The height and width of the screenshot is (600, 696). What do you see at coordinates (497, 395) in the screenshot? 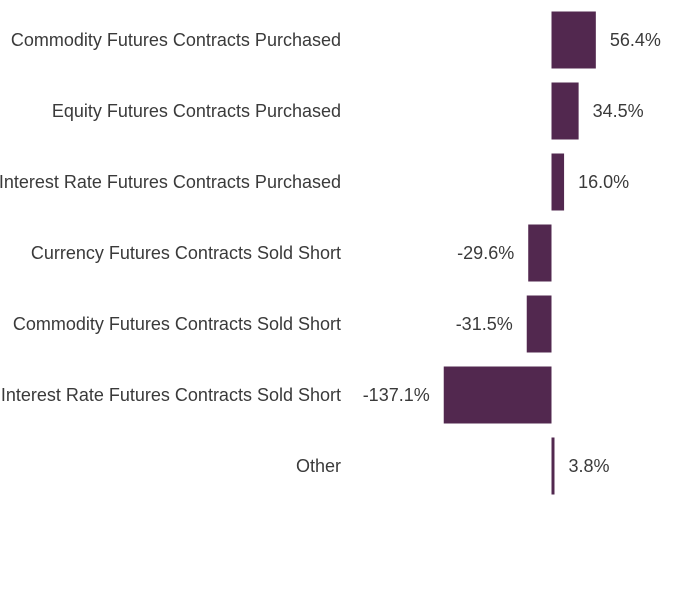
I see `bar-interest-rate-futures-contracts-sold-short` at bounding box center [497, 395].